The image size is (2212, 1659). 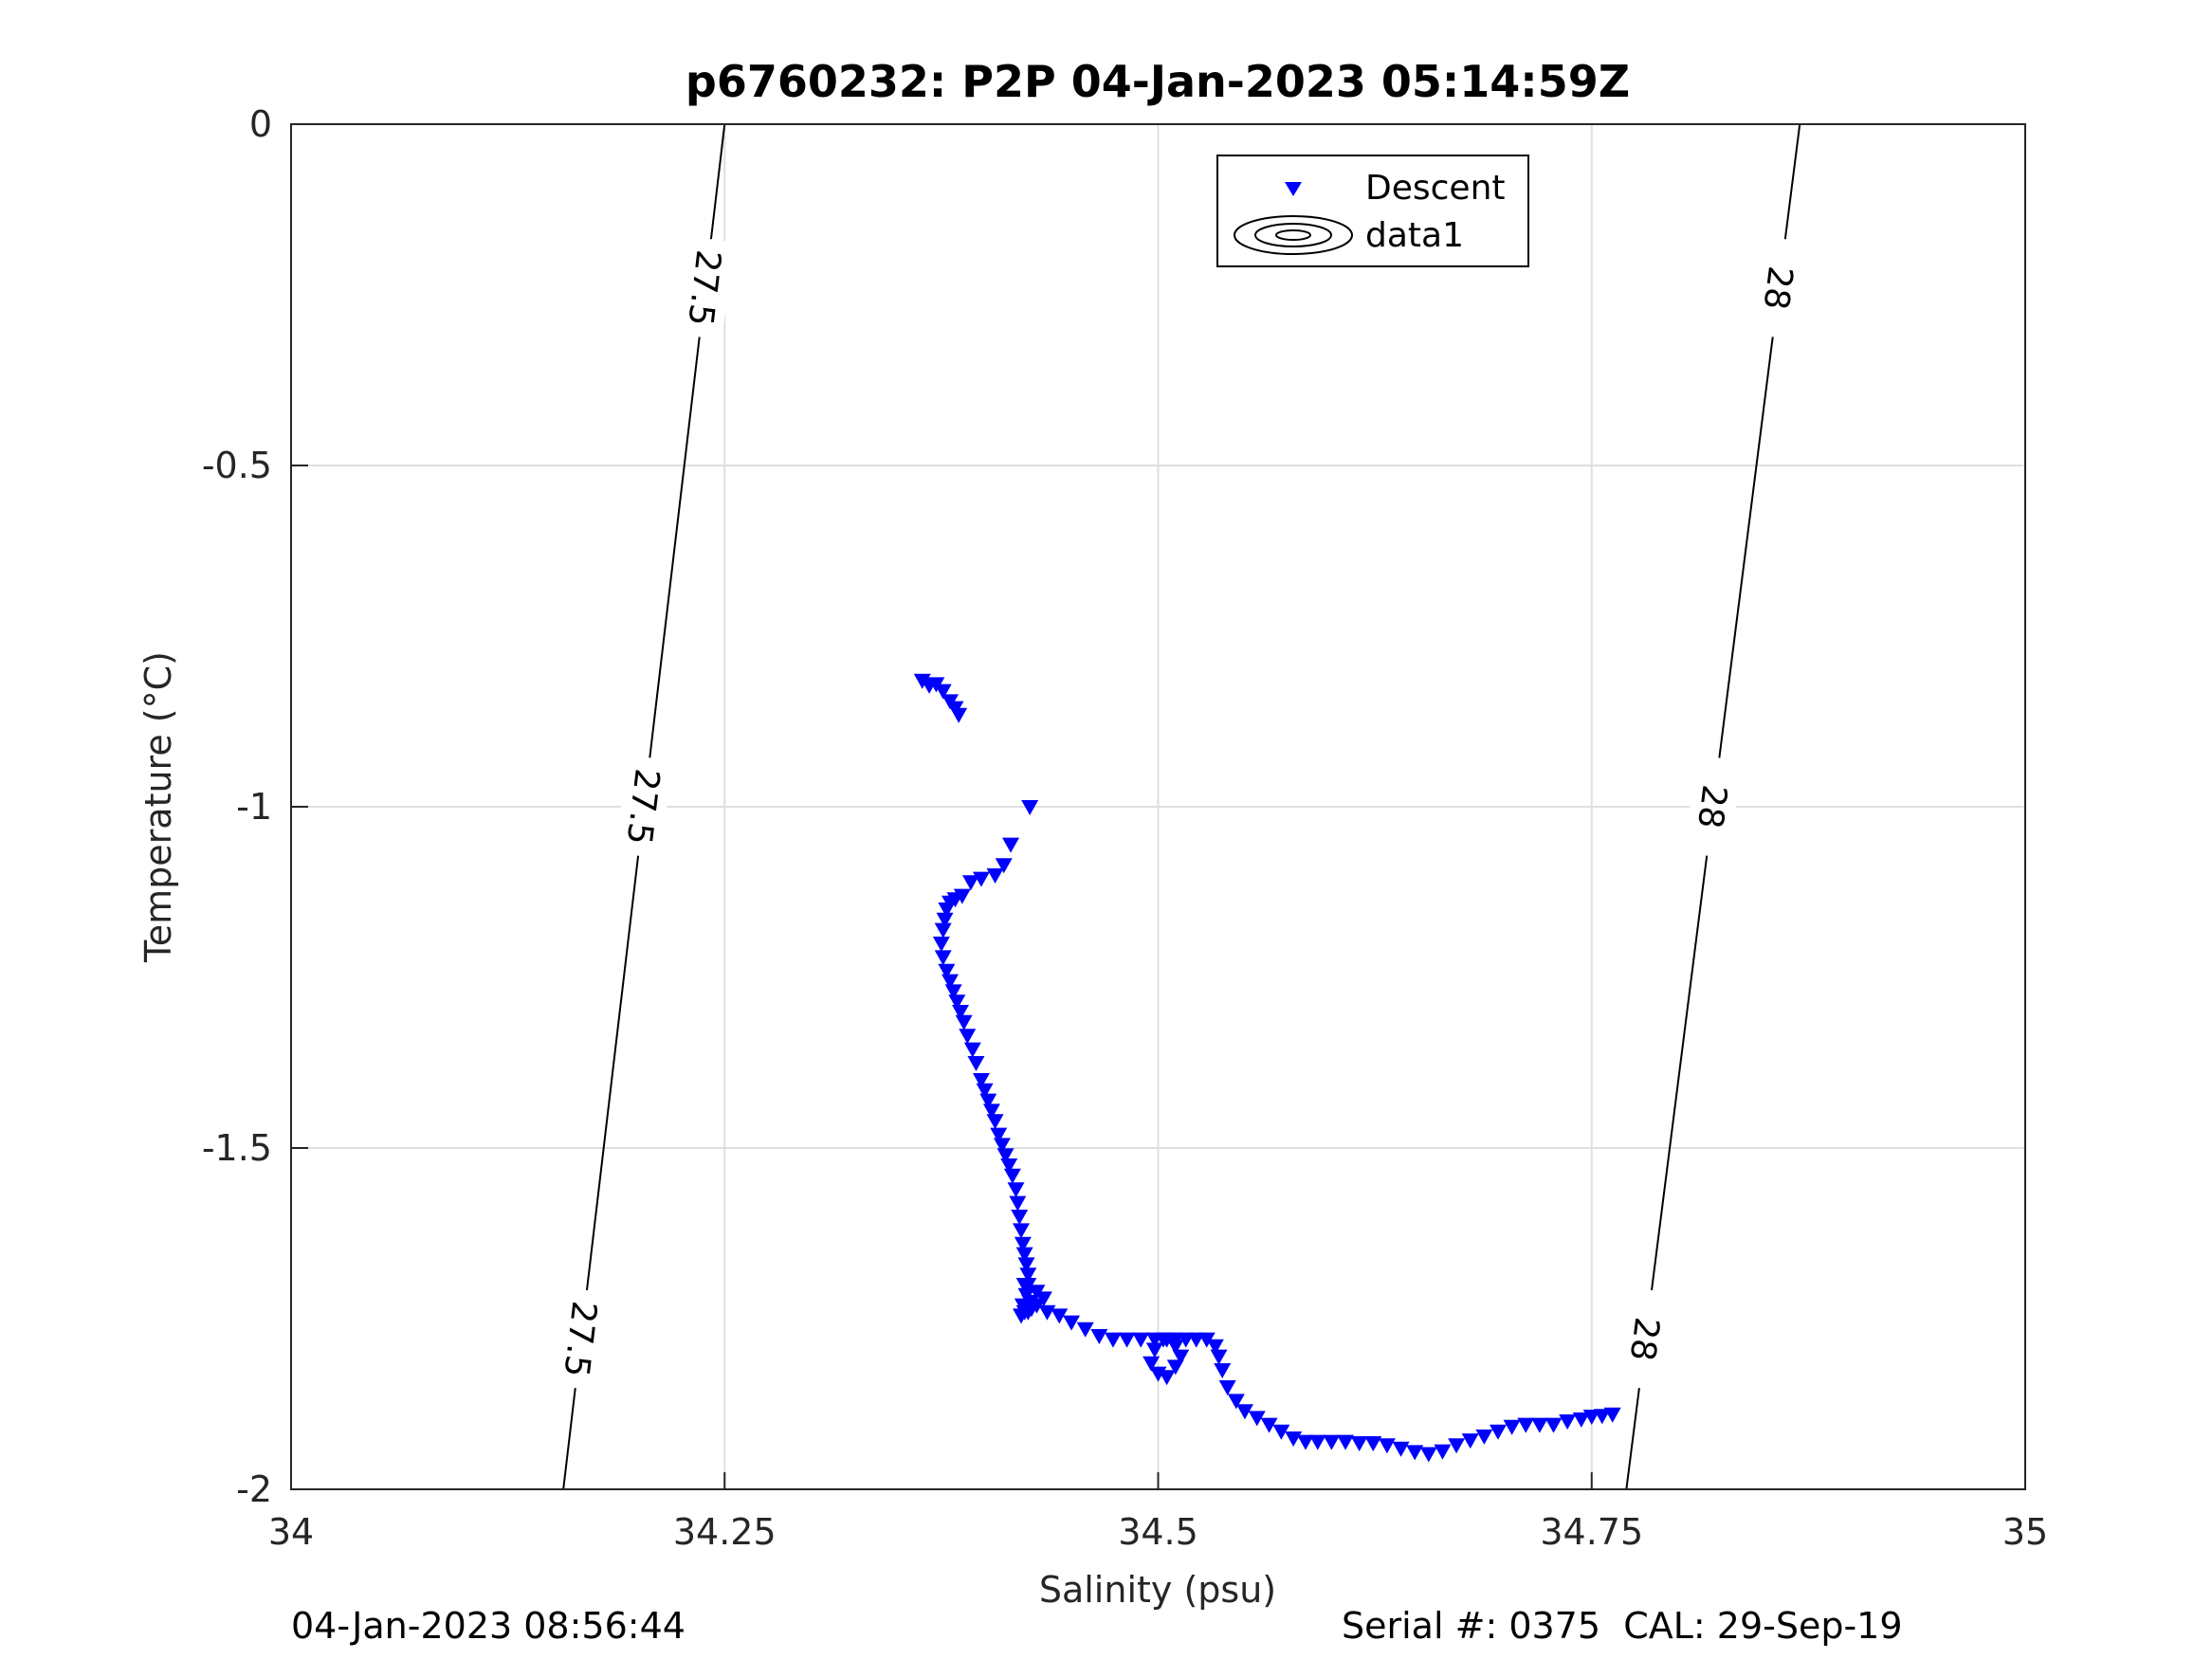 What do you see at coordinates (2025, 1532) in the screenshot?
I see `x-tick-label: 35` at bounding box center [2025, 1532].